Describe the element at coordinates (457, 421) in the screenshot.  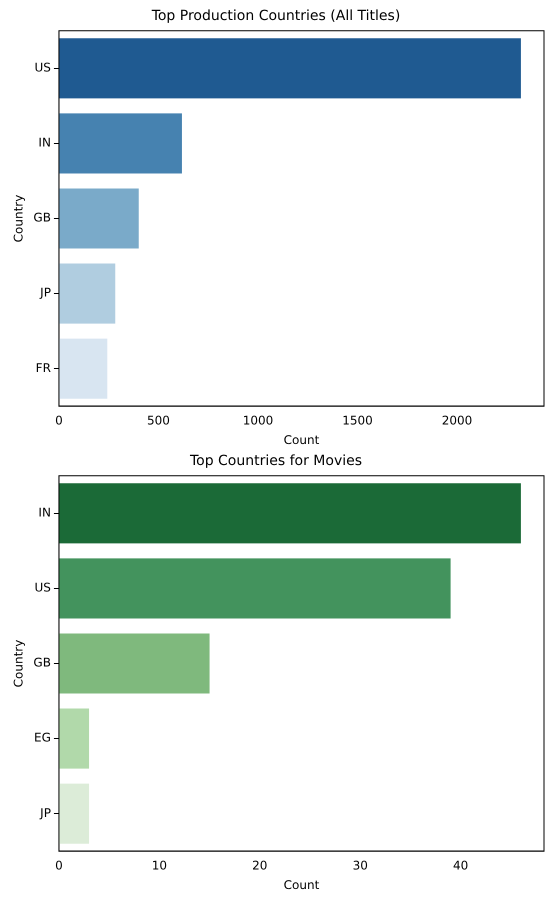
I see `x-tick-label: 2000` at that location.